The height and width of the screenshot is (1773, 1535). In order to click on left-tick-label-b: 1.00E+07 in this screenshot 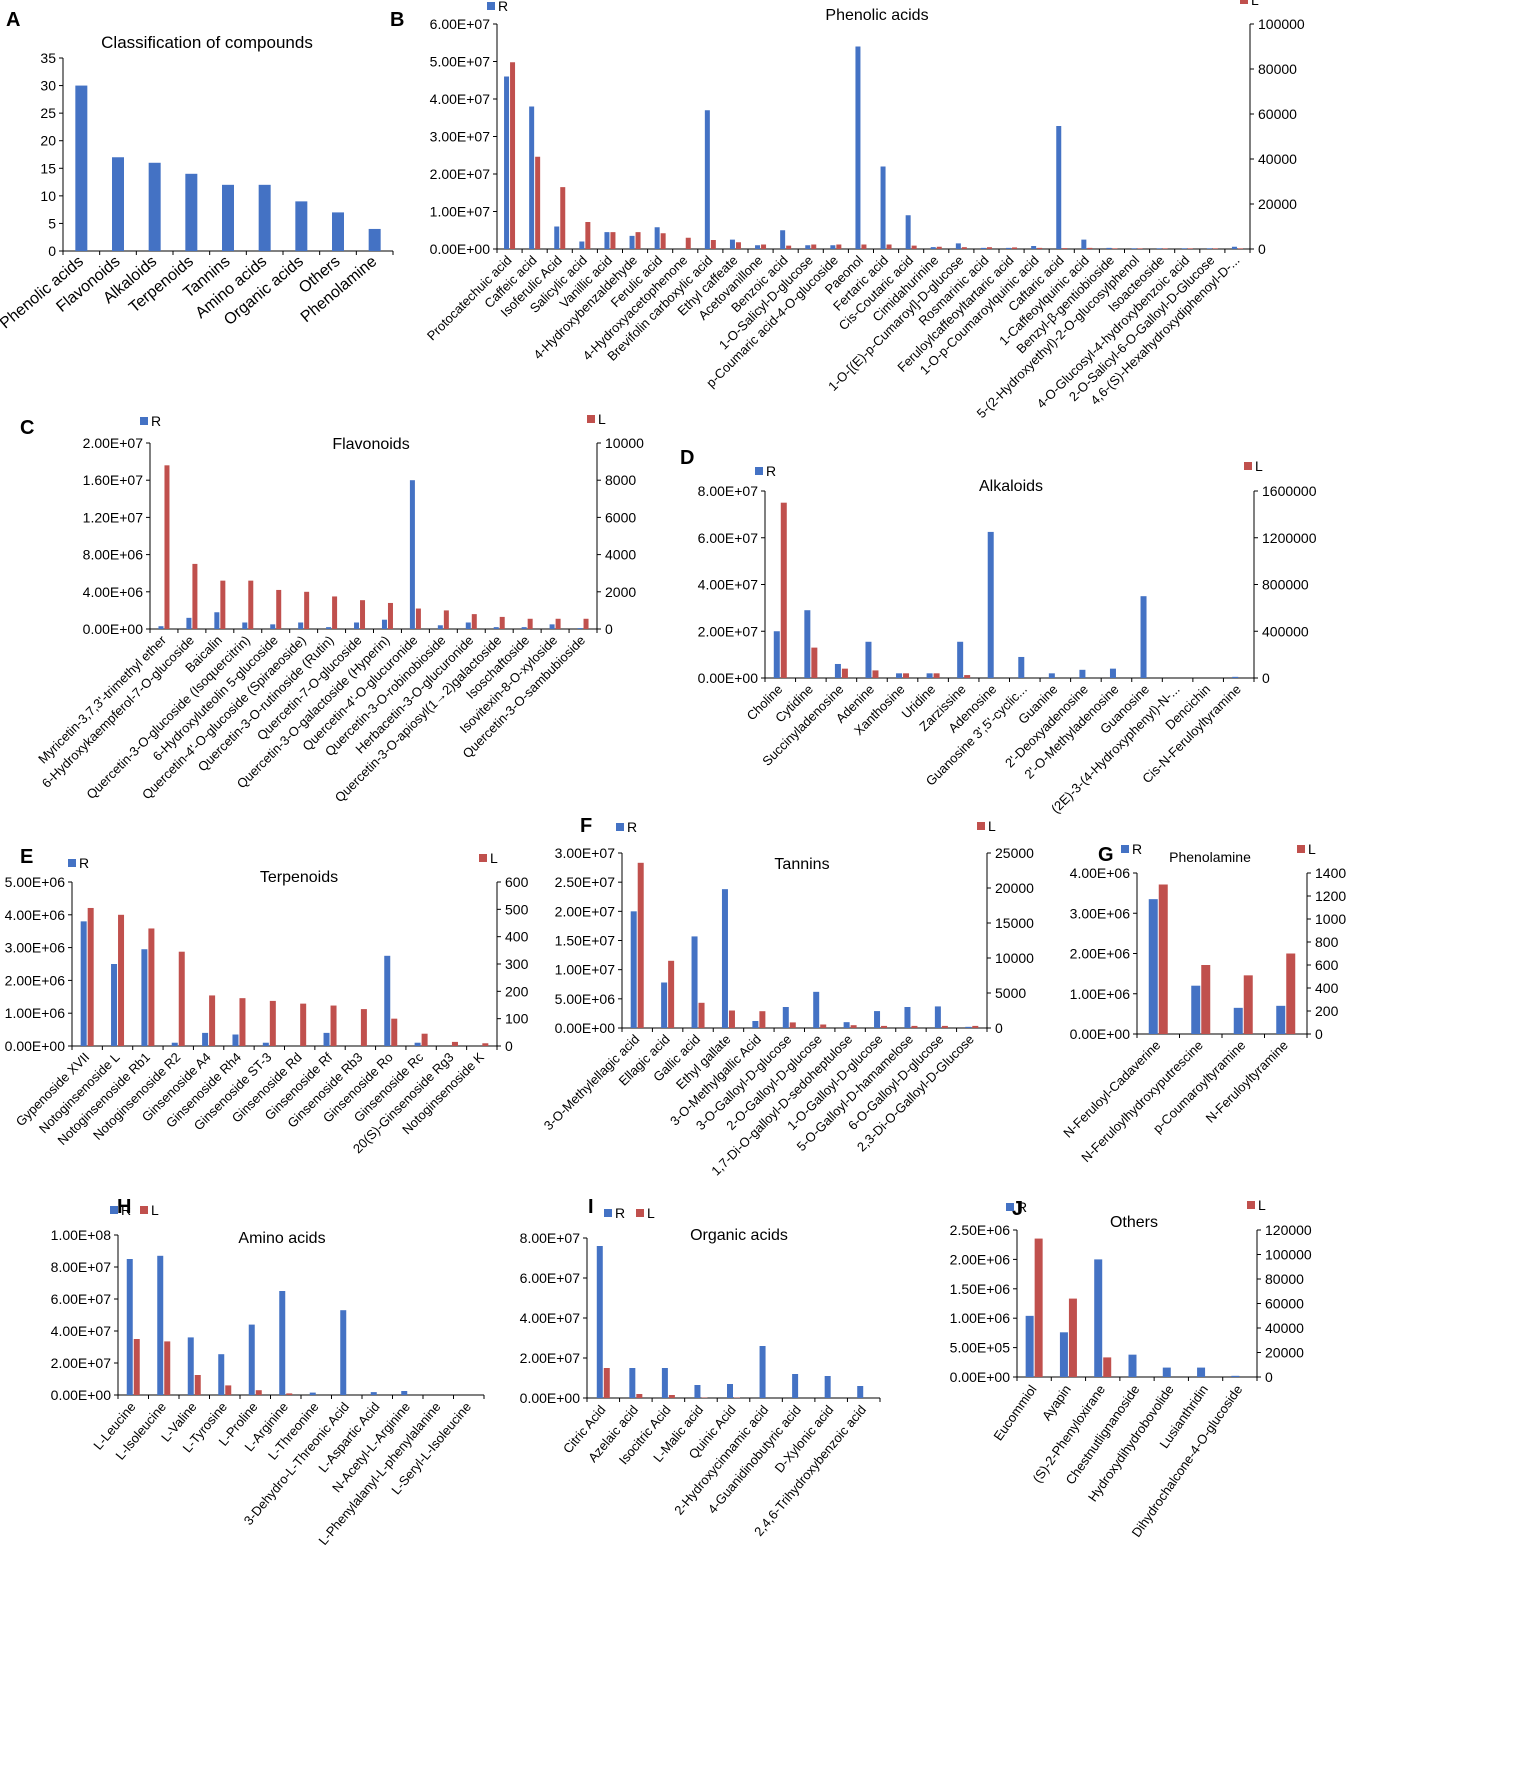, I will do `click(460, 212)`.